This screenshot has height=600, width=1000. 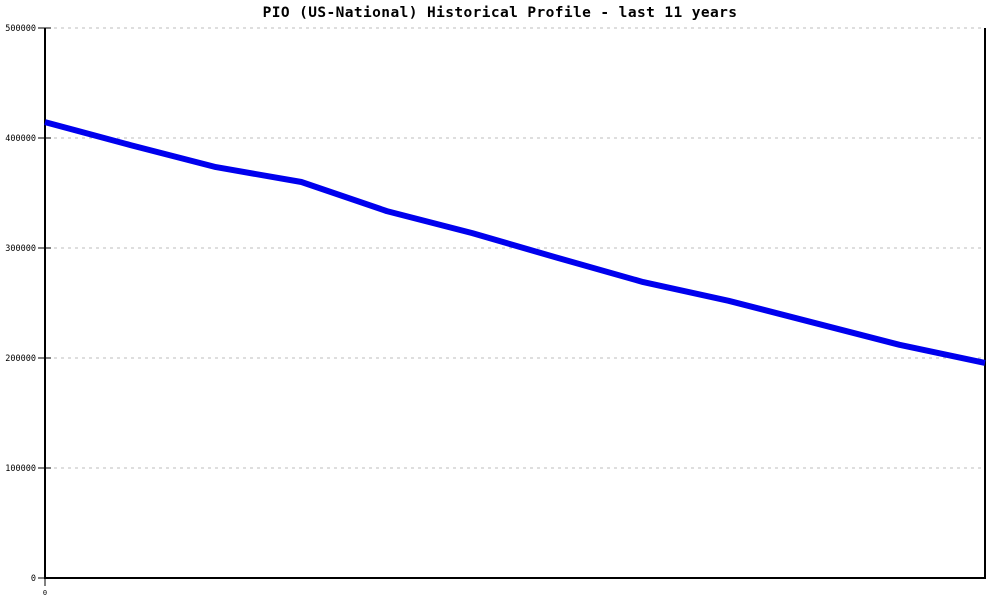 What do you see at coordinates (20, 359) in the screenshot?
I see `y-tick-label-200000: 200000` at bounding box center [20, 359].